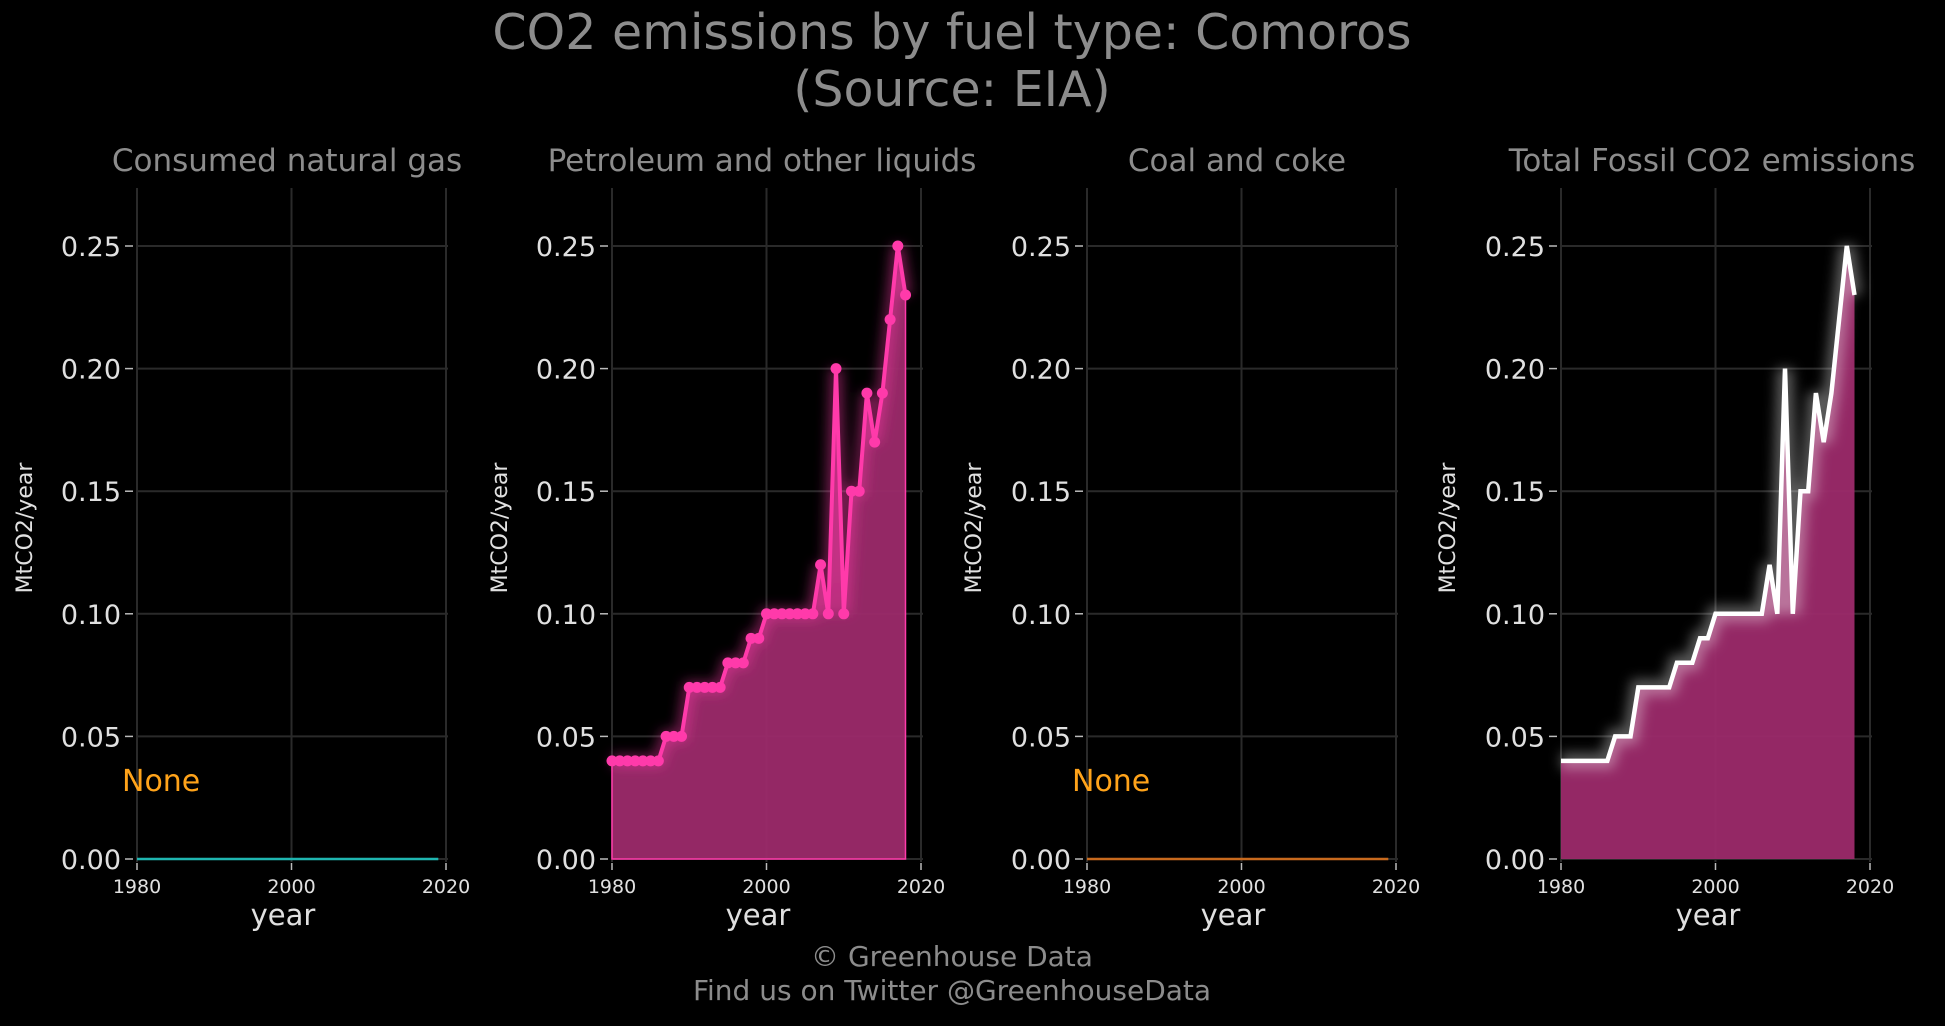  What do you see at coordinates (952, 32) in the screenshot?
I see `chart-title: CO2 emissions by fuel type: Comoros` at bounding box center [952, 32].